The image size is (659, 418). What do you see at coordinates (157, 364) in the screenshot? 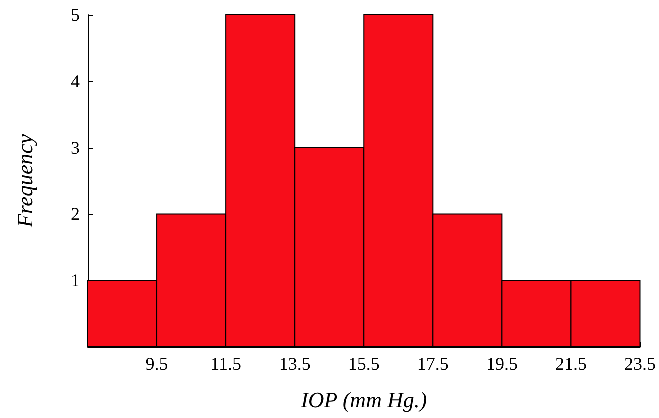
I see `x-tick-label: 9.5` at bounding box center [157, 364].